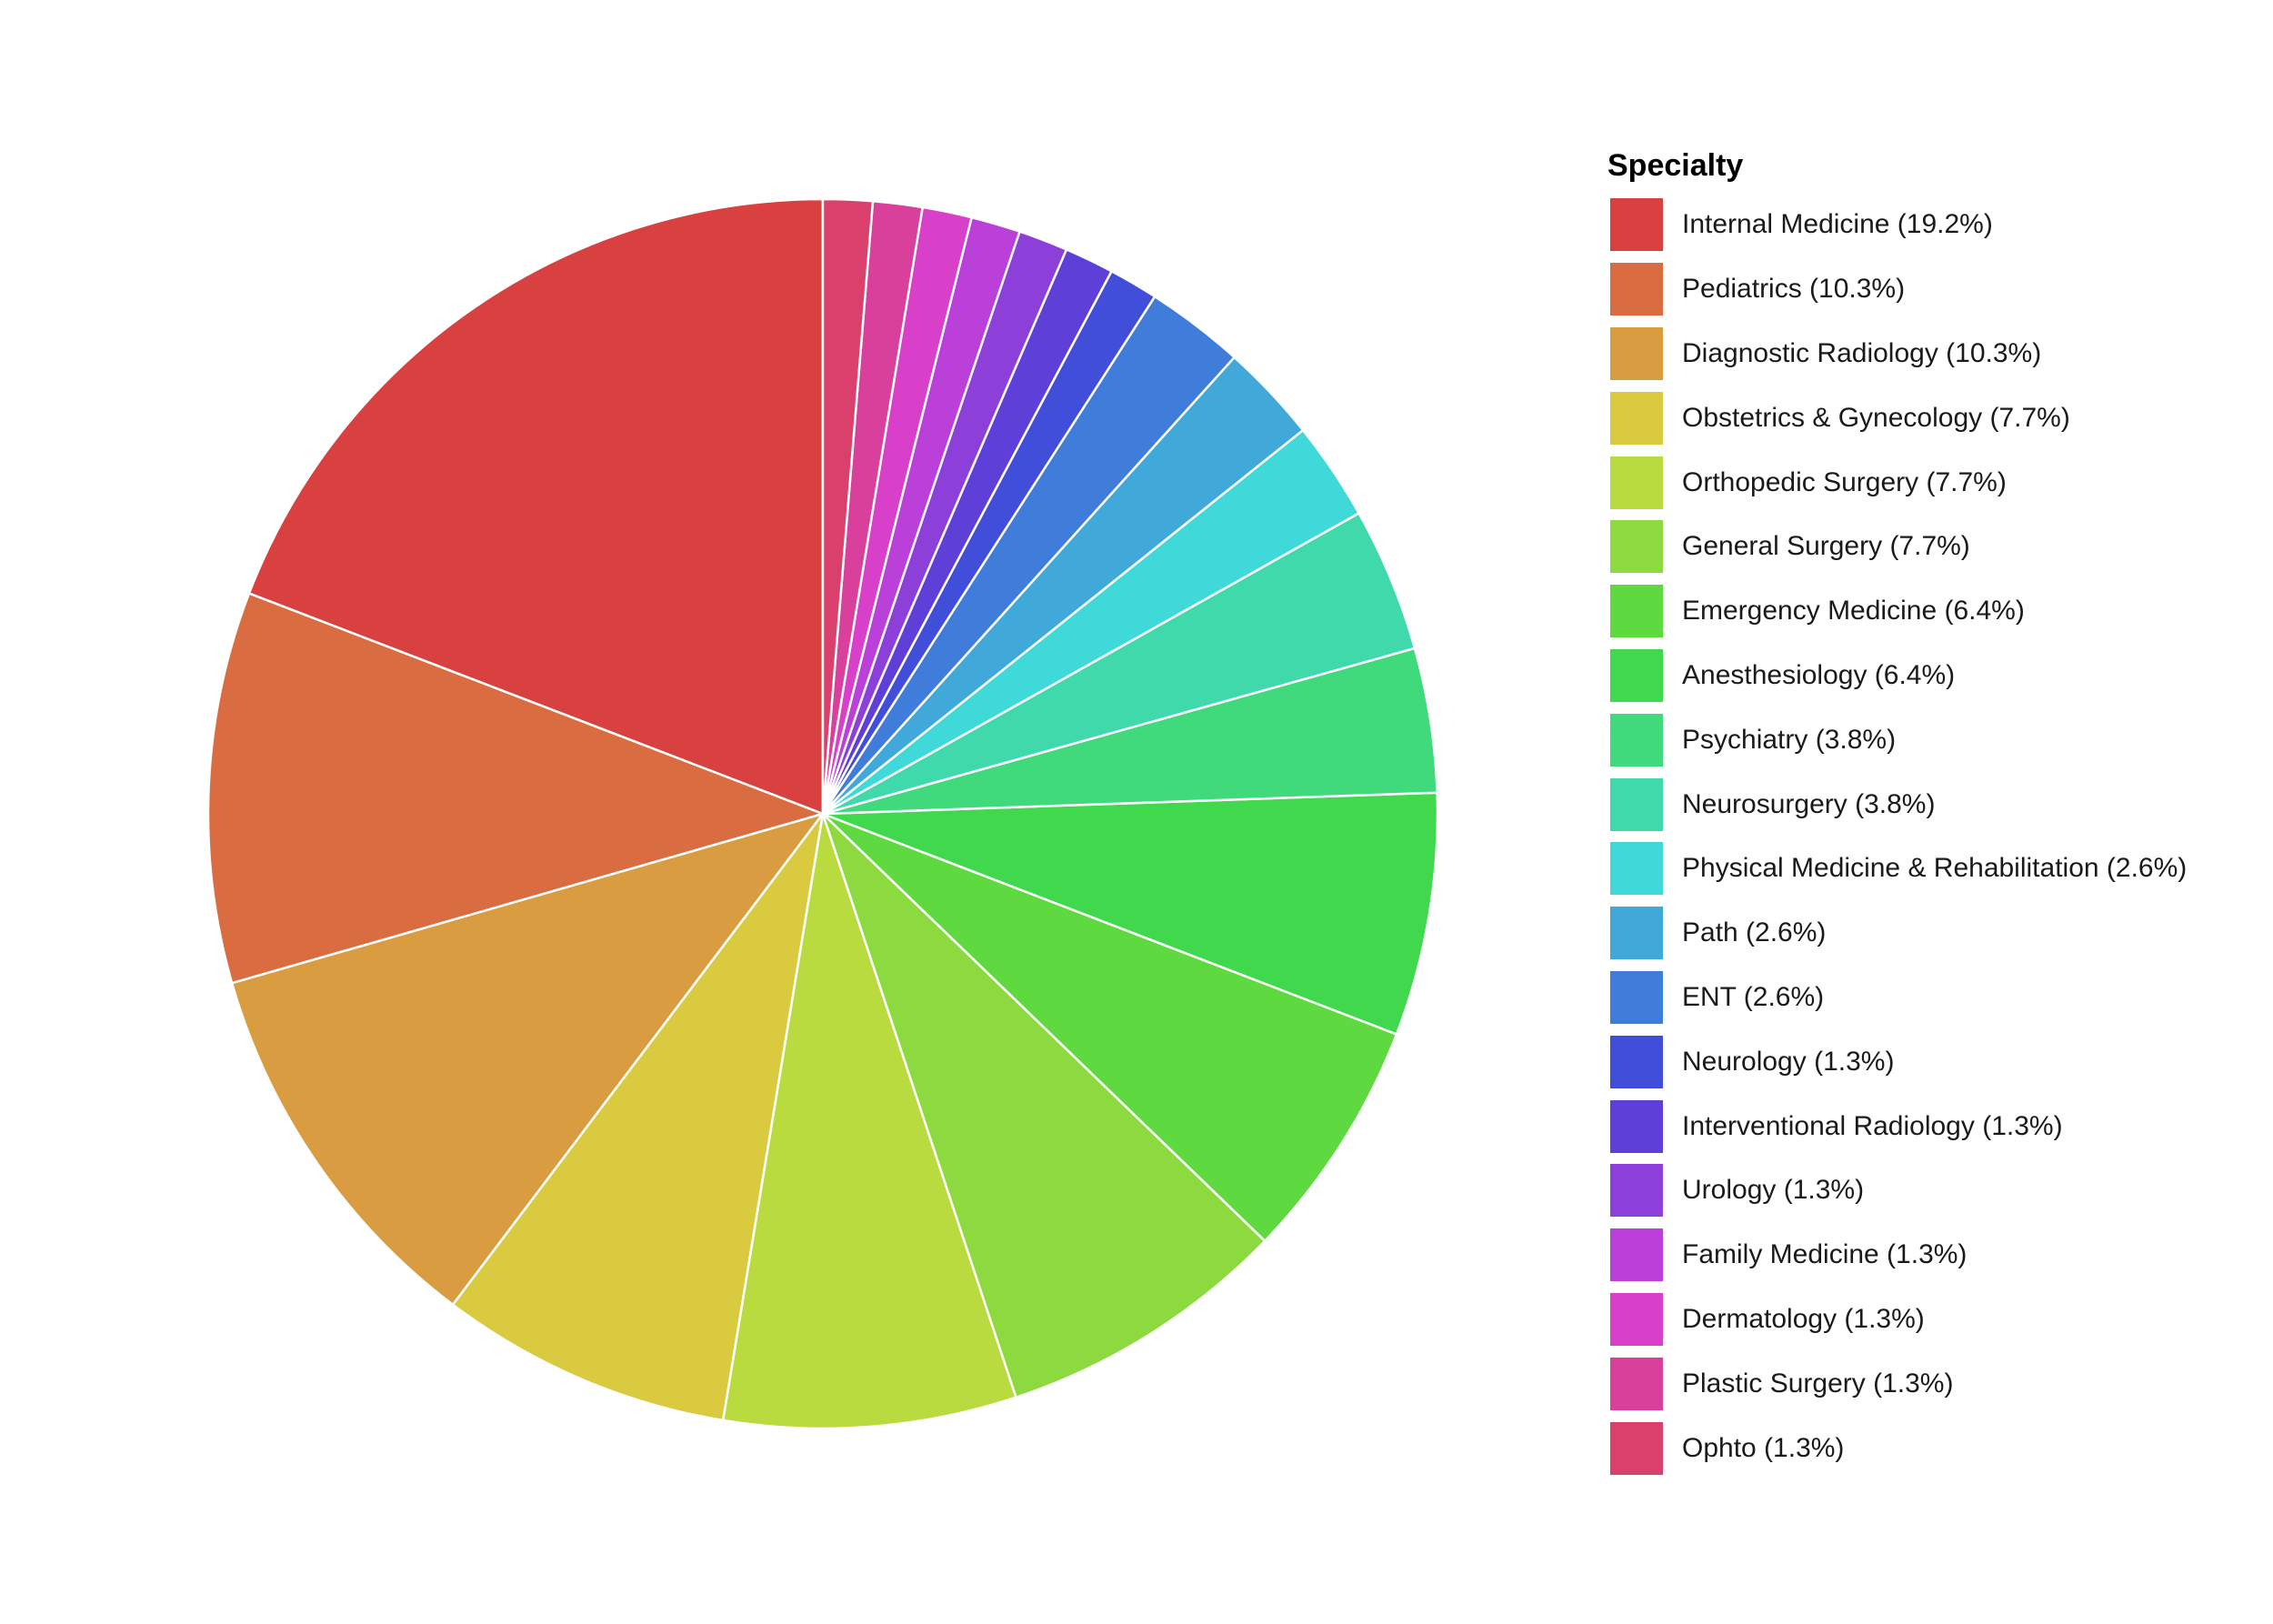 Image resolution: width=2273 pixels, height=1624 pixels. What do you see at coordinates (1897, 1190) in the screenshot?
I see `legend-item: Urology (1.3%)` at bounding box center [1897, 1190].